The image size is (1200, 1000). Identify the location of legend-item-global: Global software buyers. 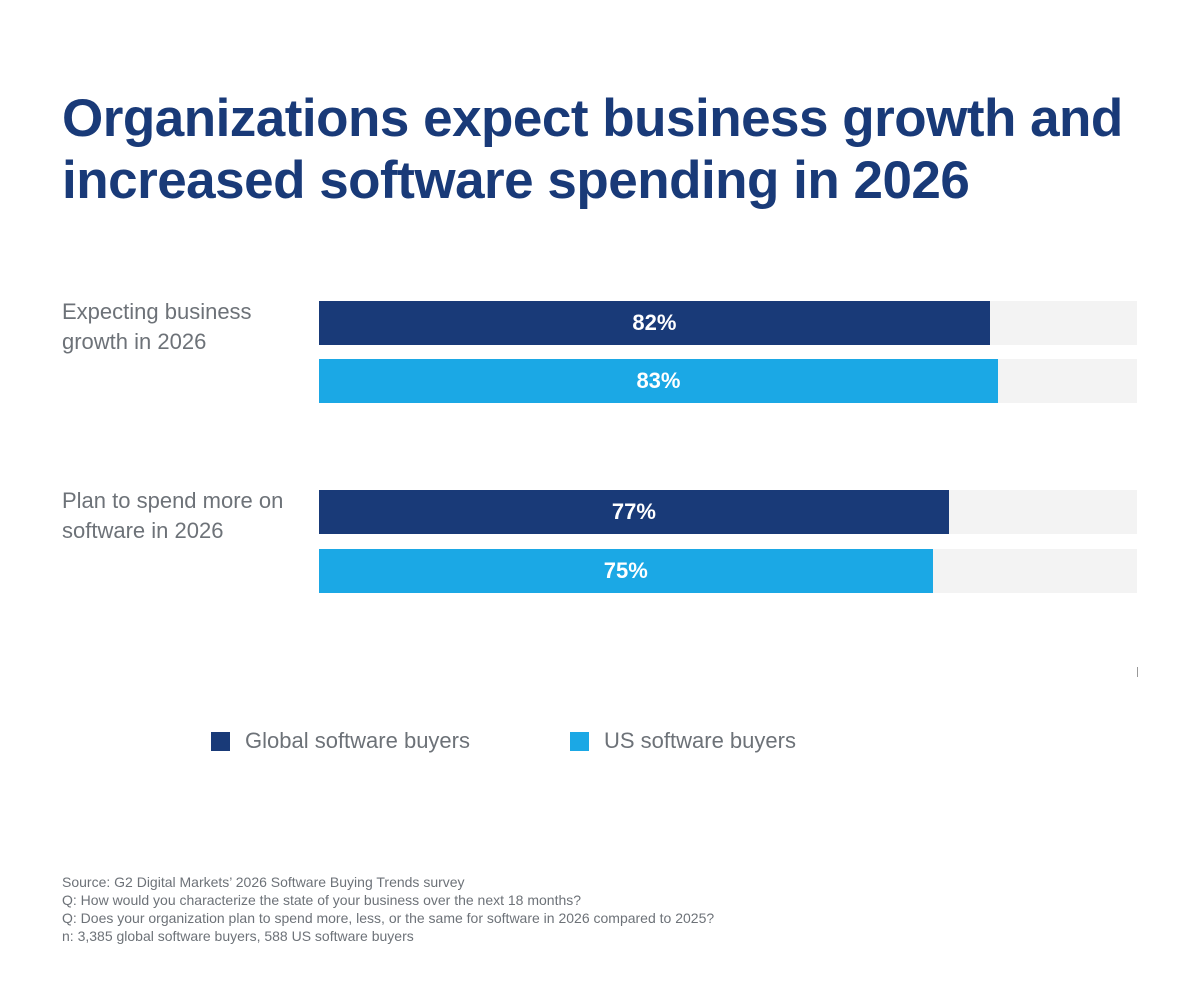
(340, 741).